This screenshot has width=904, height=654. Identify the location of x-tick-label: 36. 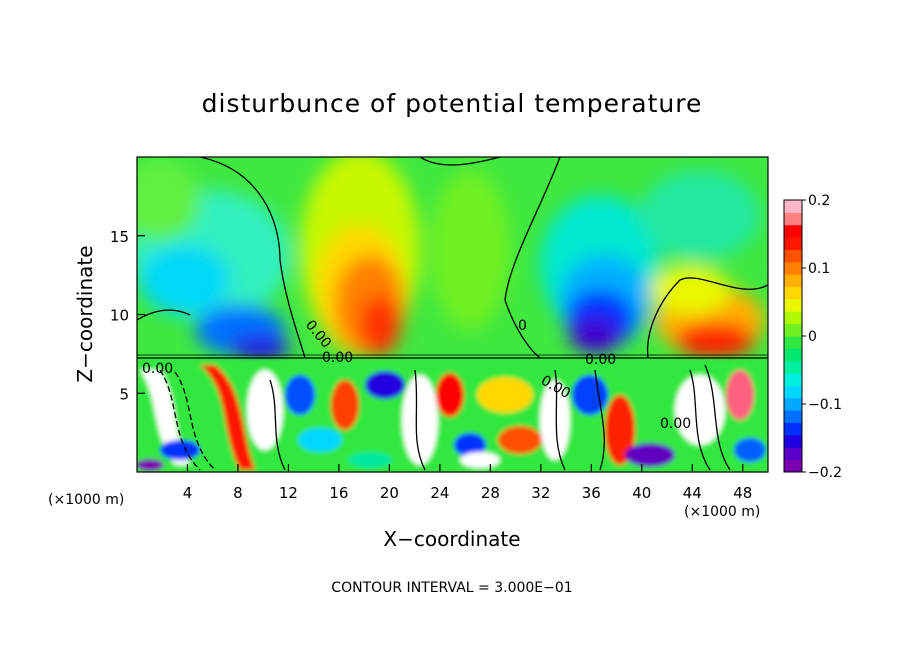
(591, 493).